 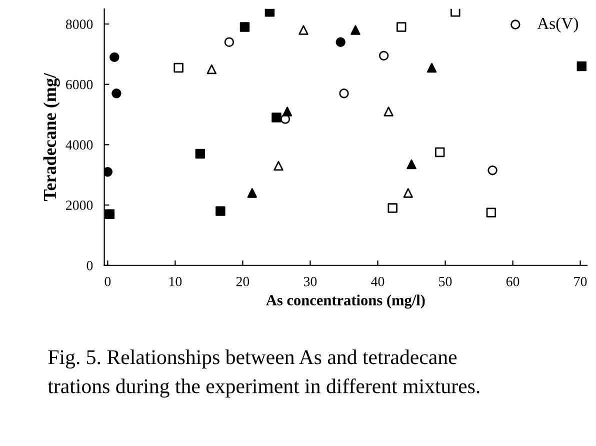 What do you see at coordinates (580, 281) in the screenshot?
I see `x-tick-label: 70` at bounding box center [580, 281].